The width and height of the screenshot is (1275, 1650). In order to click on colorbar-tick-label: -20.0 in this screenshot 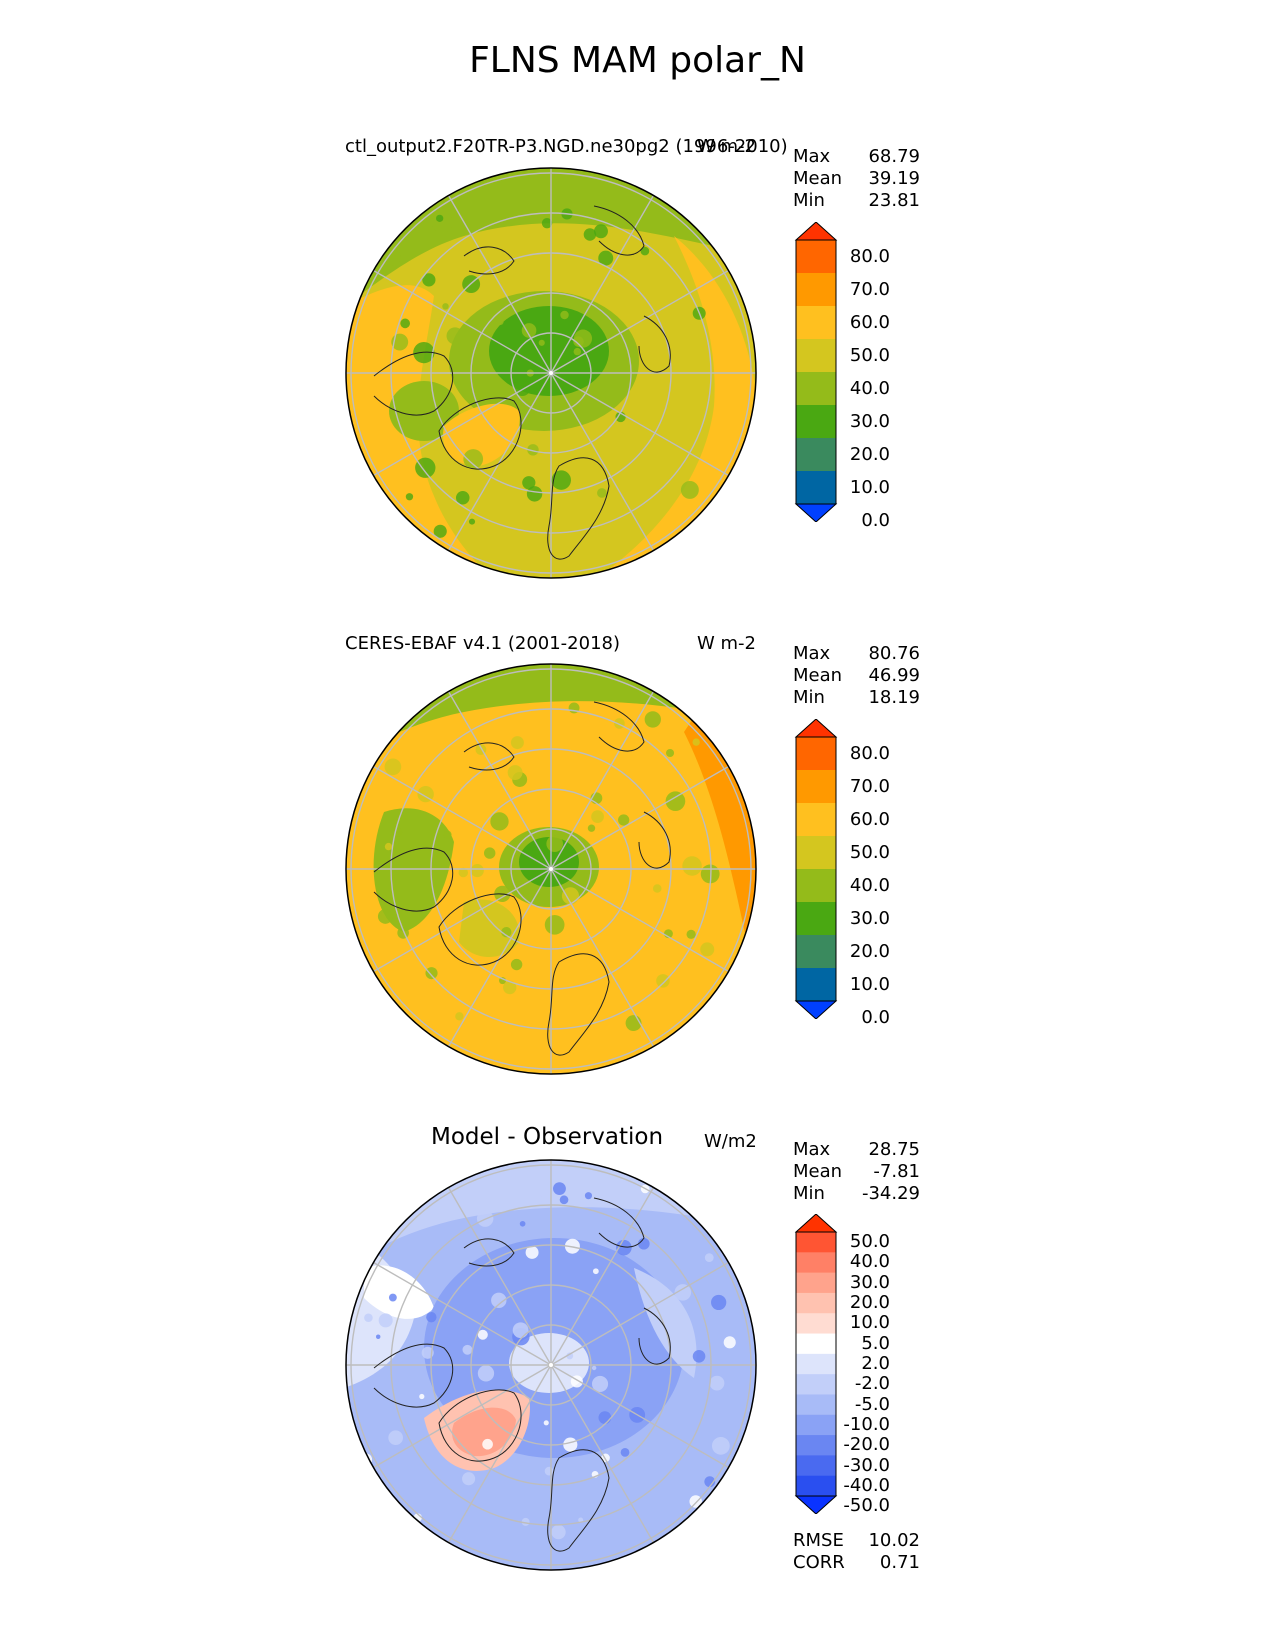, I will do `click(866, 1445)`.